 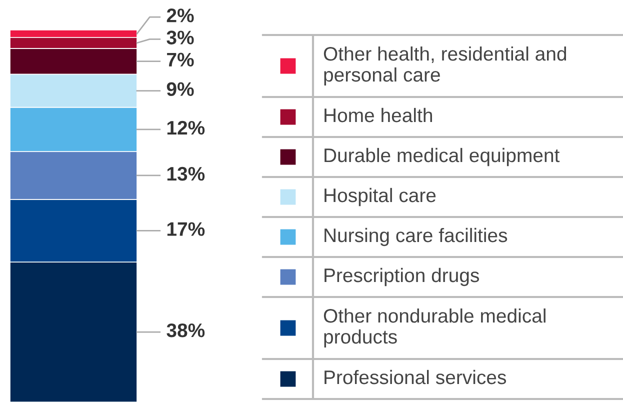 What do you see at coordinates (180, 59) in the screenshot?
I see `data-label: 7%` at bounding box center [180, 59].